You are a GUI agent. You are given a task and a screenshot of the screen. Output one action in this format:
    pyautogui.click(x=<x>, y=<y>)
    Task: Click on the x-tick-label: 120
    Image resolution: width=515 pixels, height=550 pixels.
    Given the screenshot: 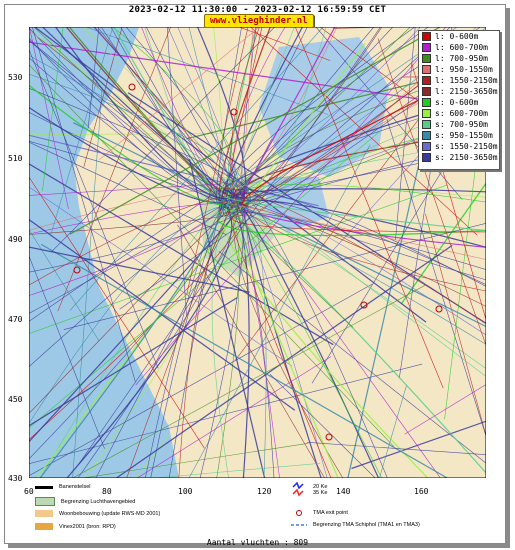 What is the action you would take?
    pyautogui.click(x=264, y=491)
    